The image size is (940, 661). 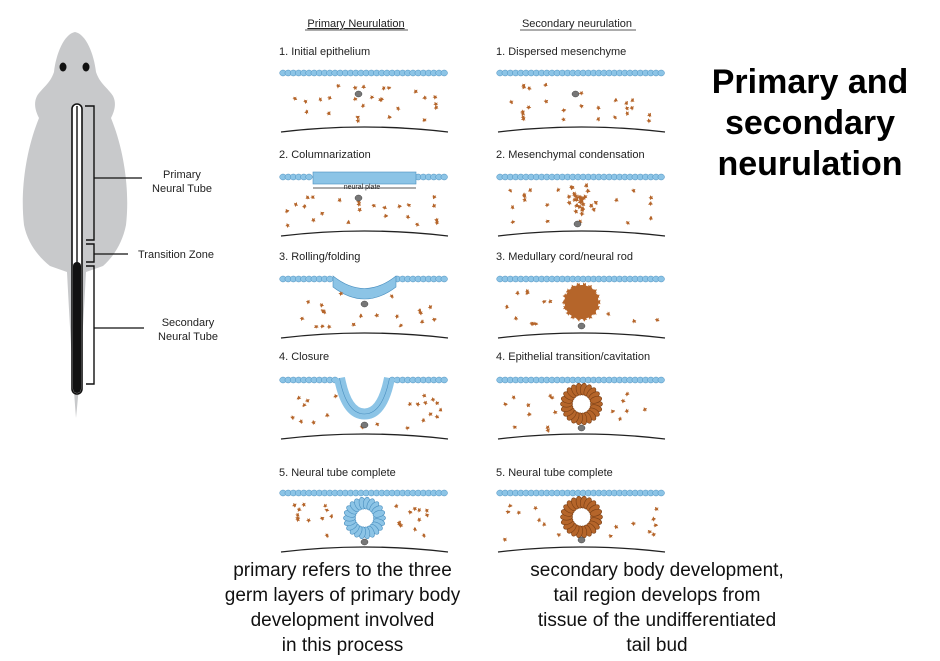 I want to click on secondary-caption-line-2: tail region develops from, so click(x=657, y=595).